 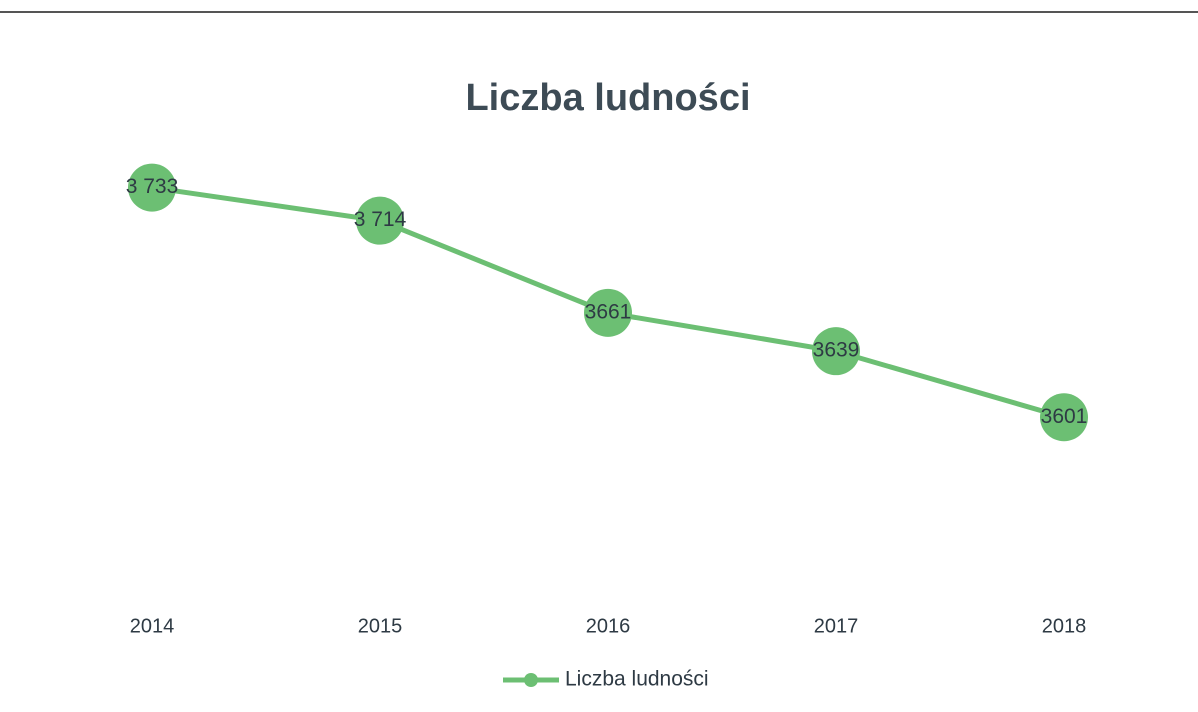 What do you see at coordinates (531, 680) in the screenshot?
I see `legend-marker` at bounding box center [531, 680].